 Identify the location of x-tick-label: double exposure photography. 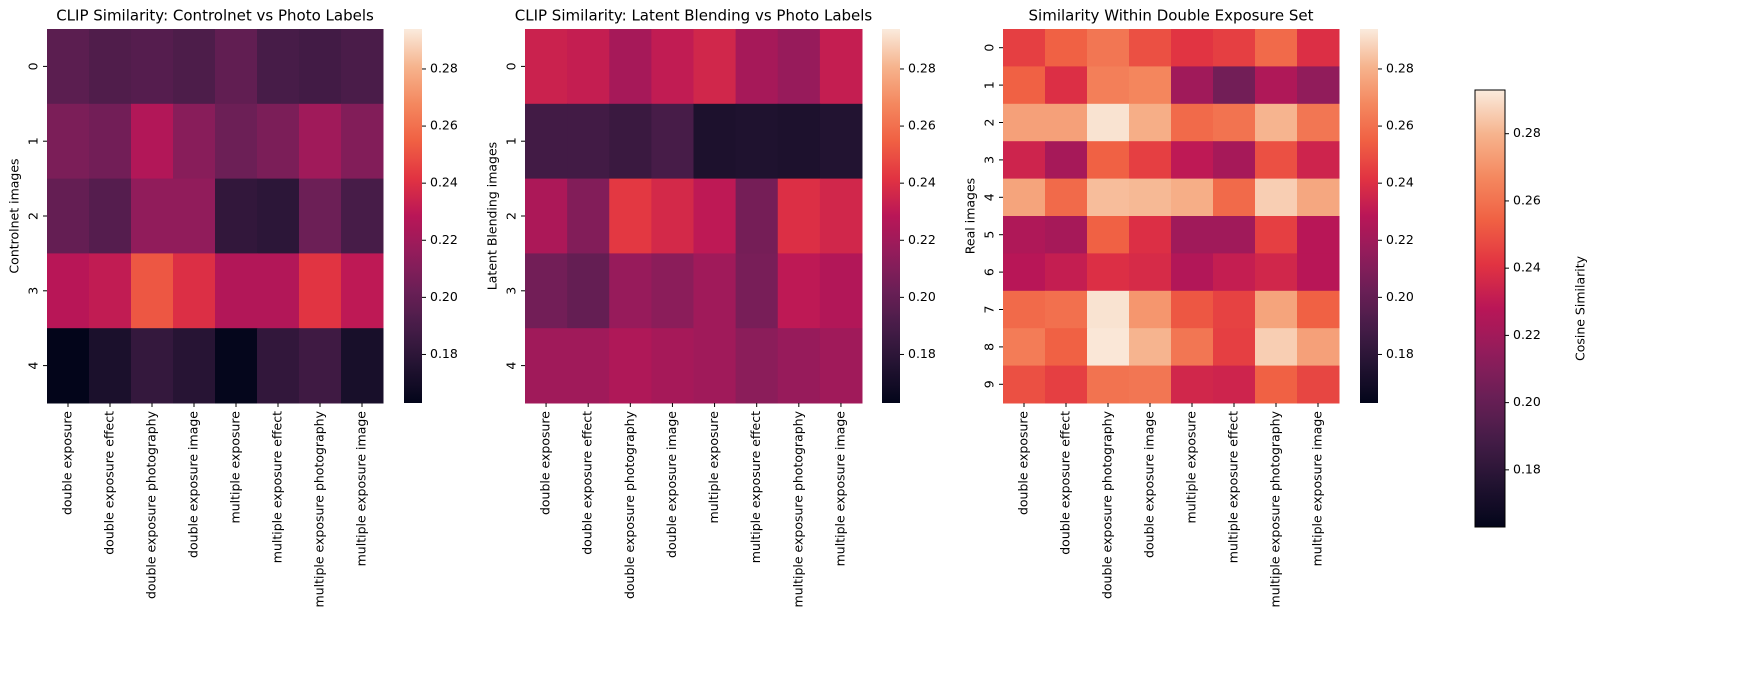
(151, 504).